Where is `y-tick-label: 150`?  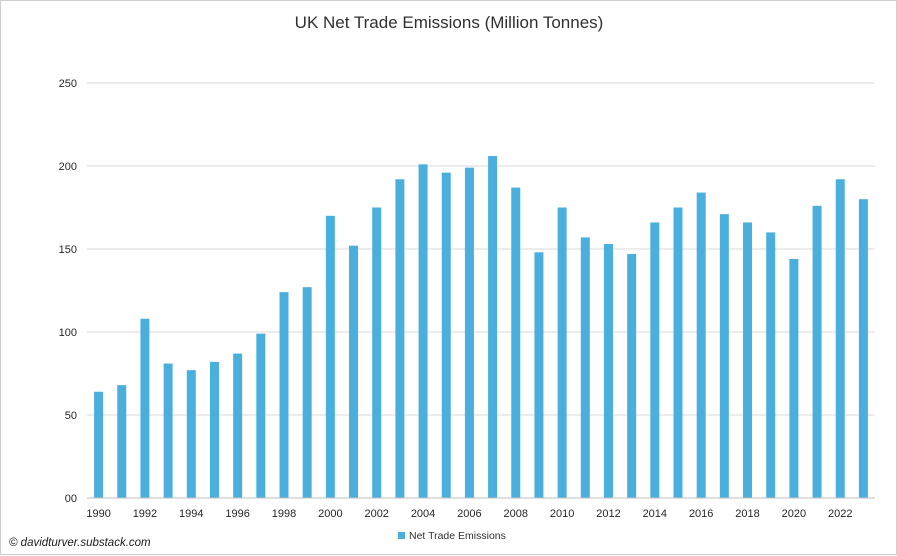 y-tick-label: 150 is located at coordinates (68, 250).